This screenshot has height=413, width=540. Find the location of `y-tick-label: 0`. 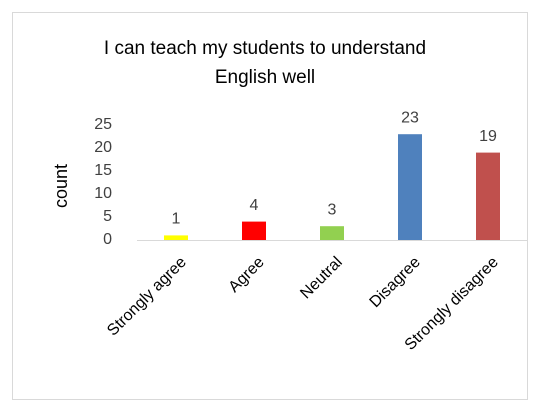

y-tick-label: 0 is located at coordinates (107, 239).